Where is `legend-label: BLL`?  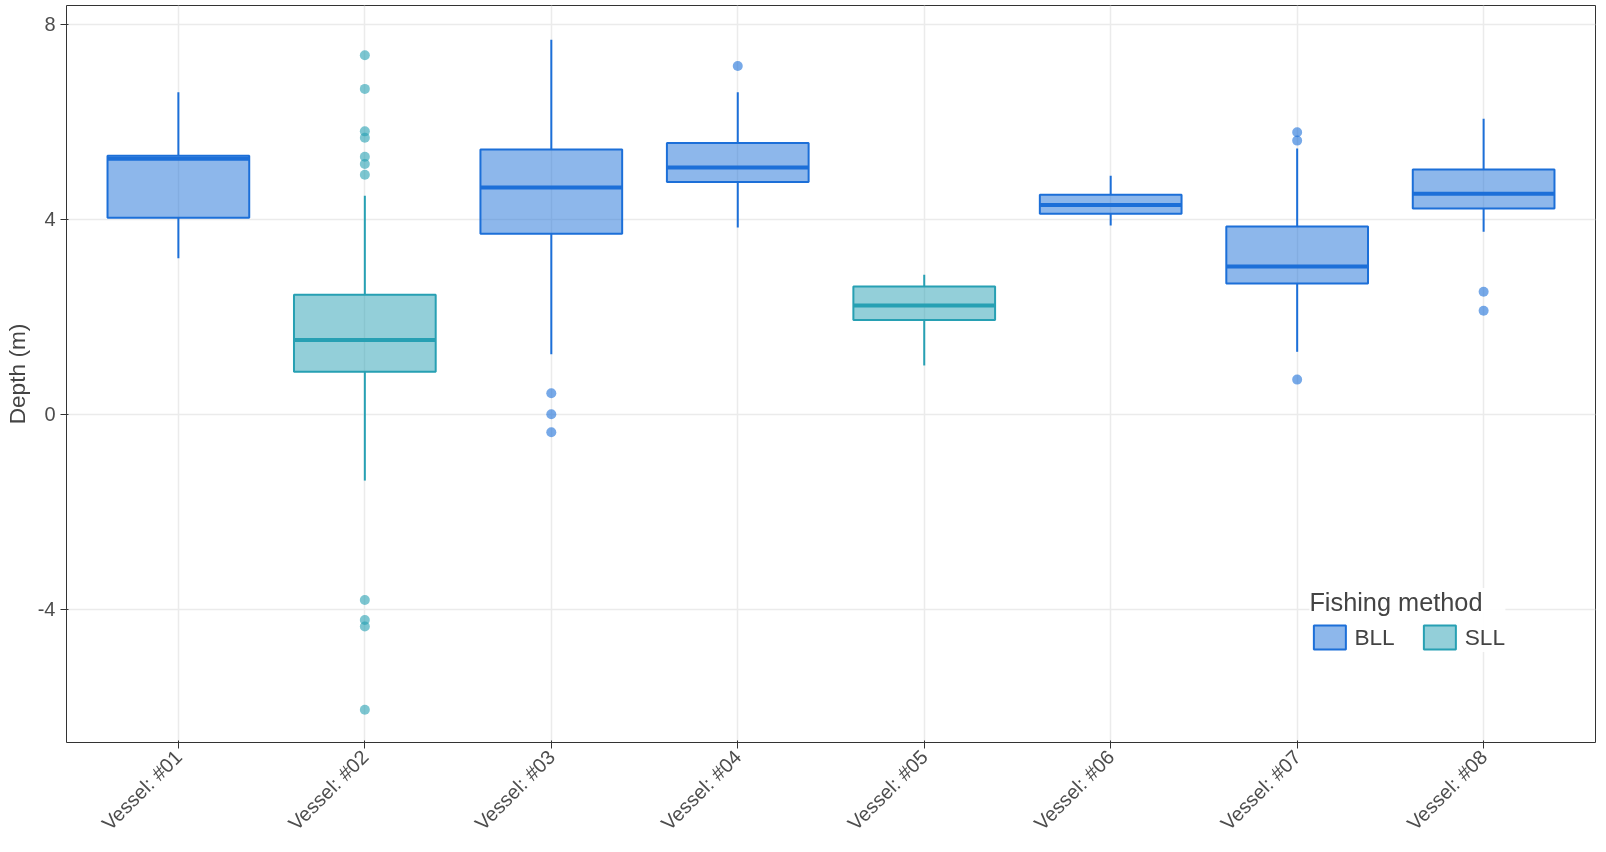
legend-label: BLL is located at coordinates (1374, 637).